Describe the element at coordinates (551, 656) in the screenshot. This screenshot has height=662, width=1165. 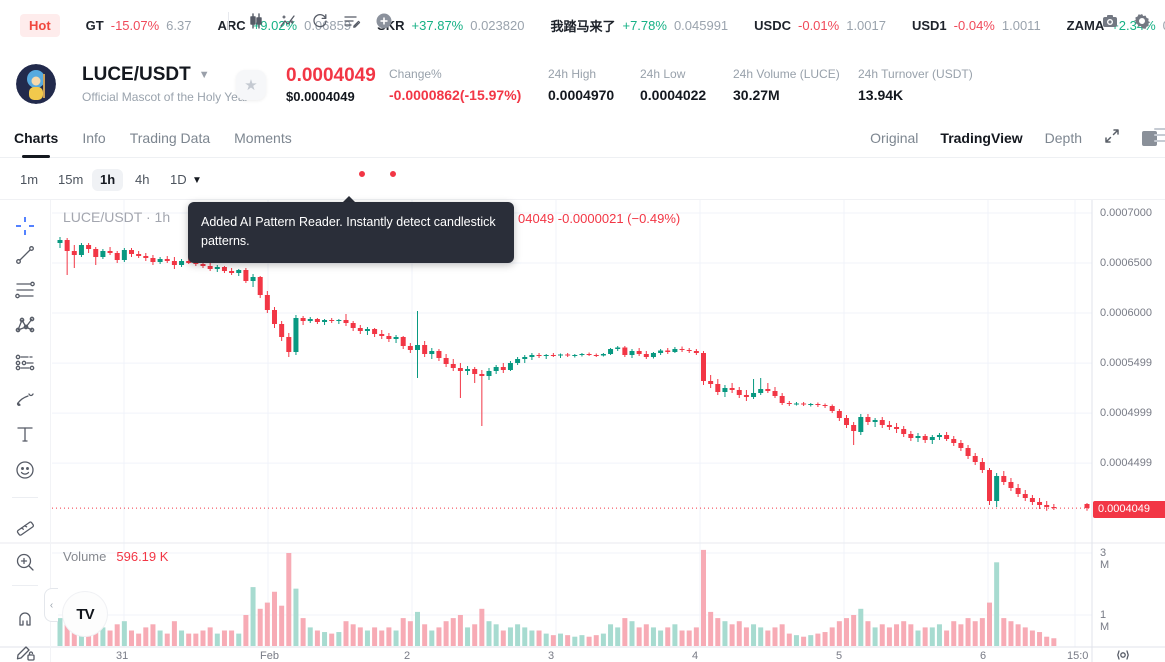
I see `time-axis-label: 3` at that location.